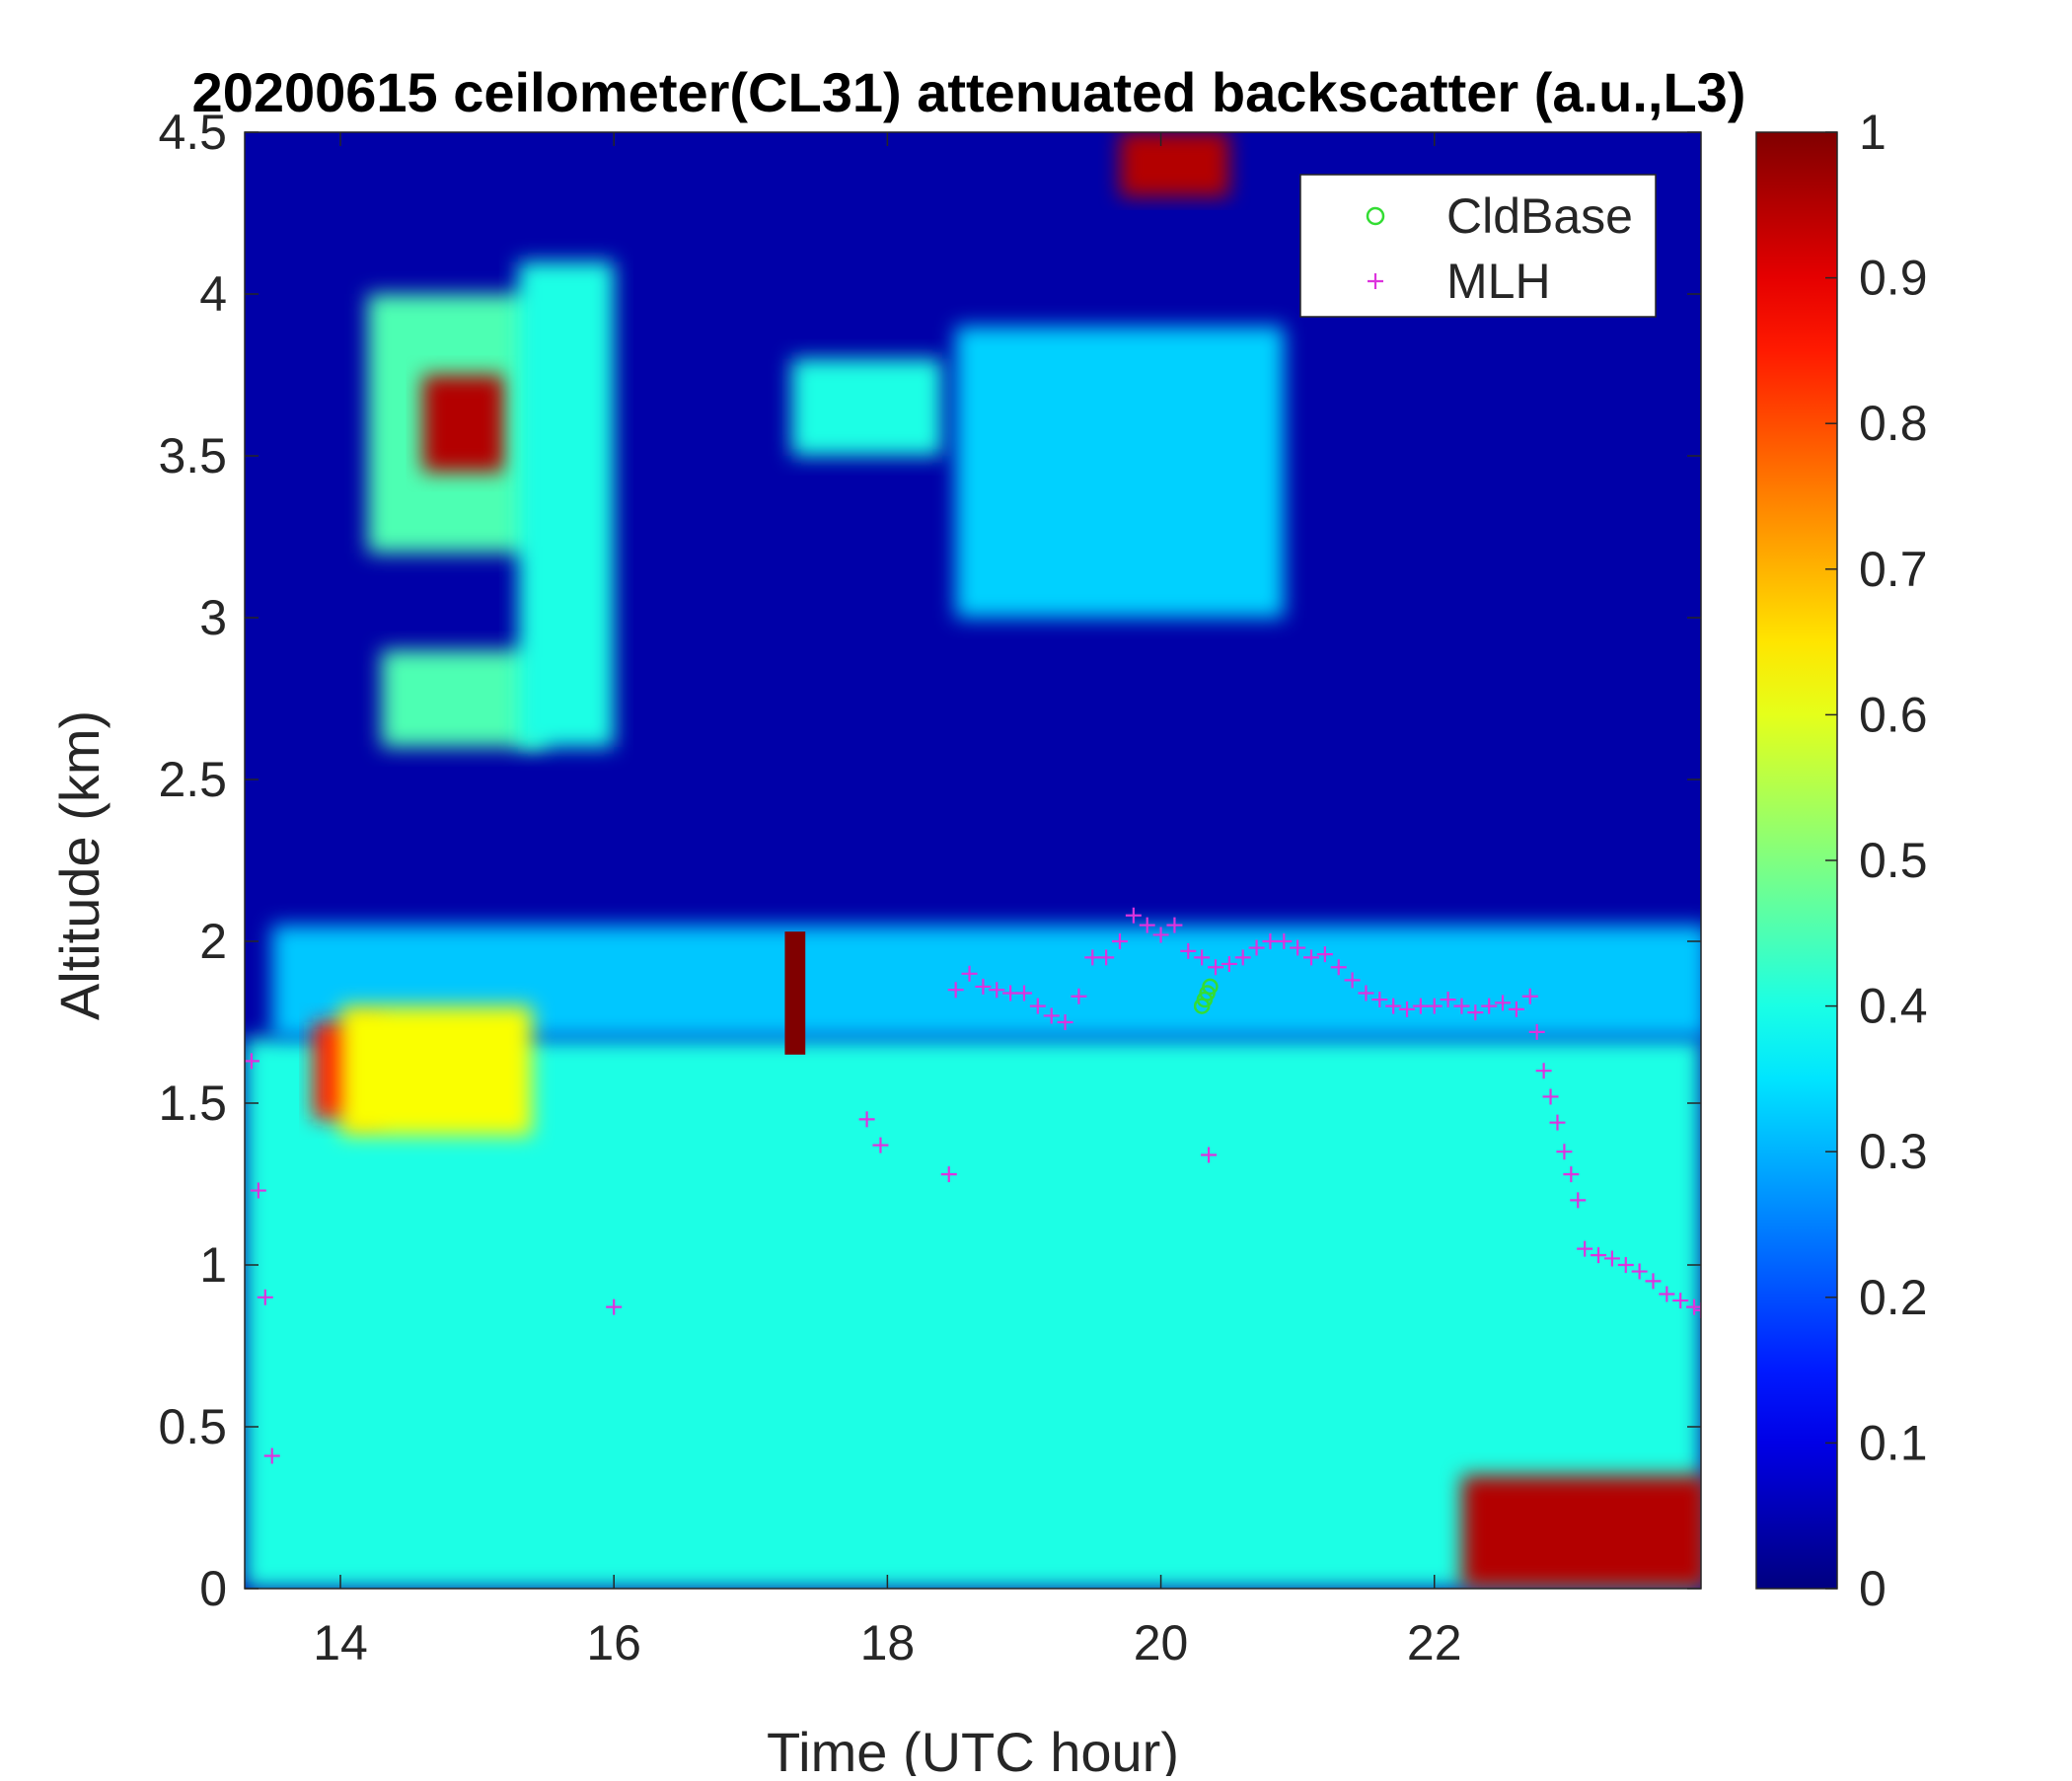 This screenshot has width=2072, height=1781. I want to click on heatmap-region-near-surface-maximum, so click(1581, 1532).